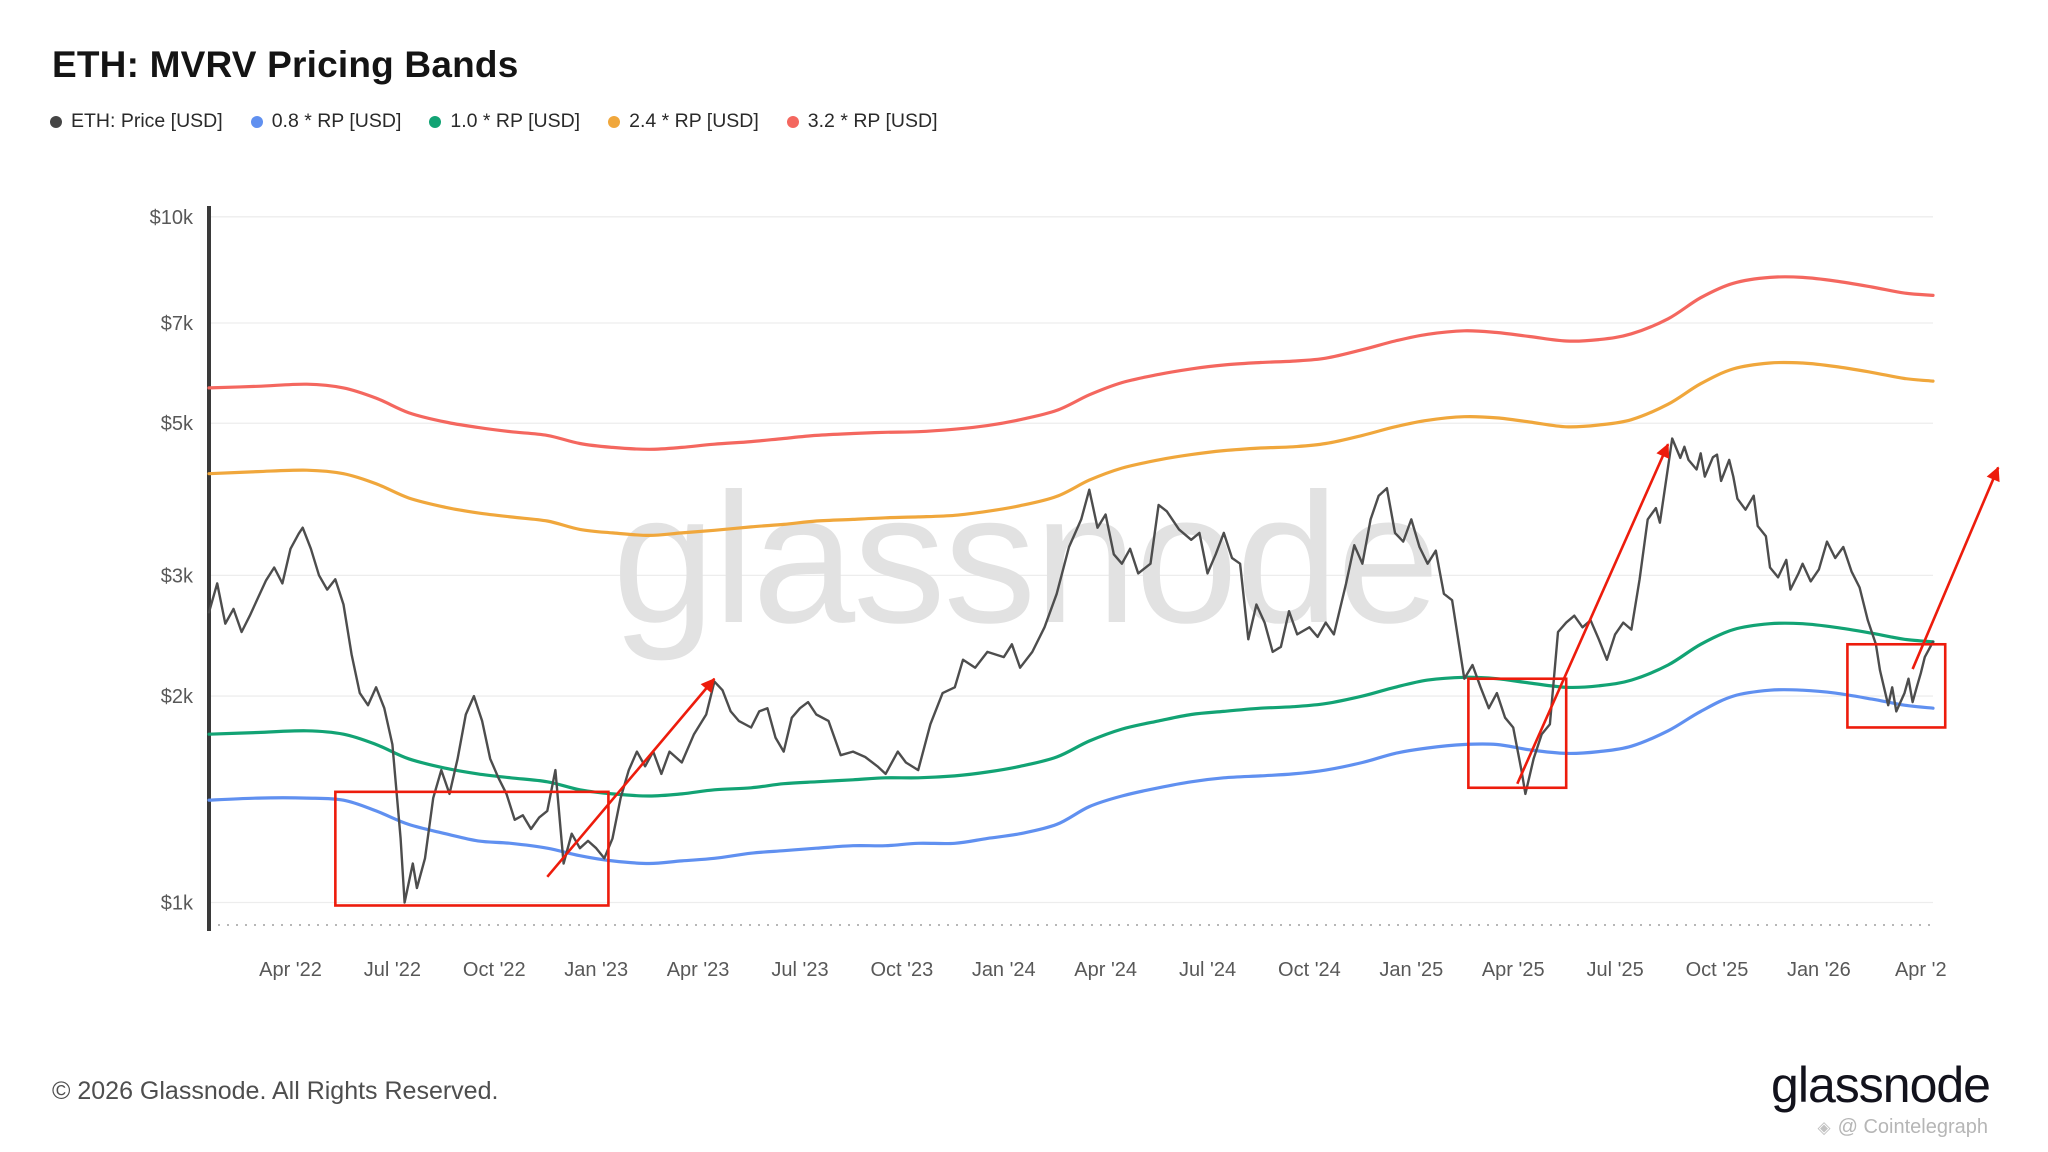 This screenshot has width=2048, height=1152. Describe the element at coordinates (1912, 1127) in the screenshot. I see `cointelegraph-watermark-label: @ Cointelegraph` at that location.